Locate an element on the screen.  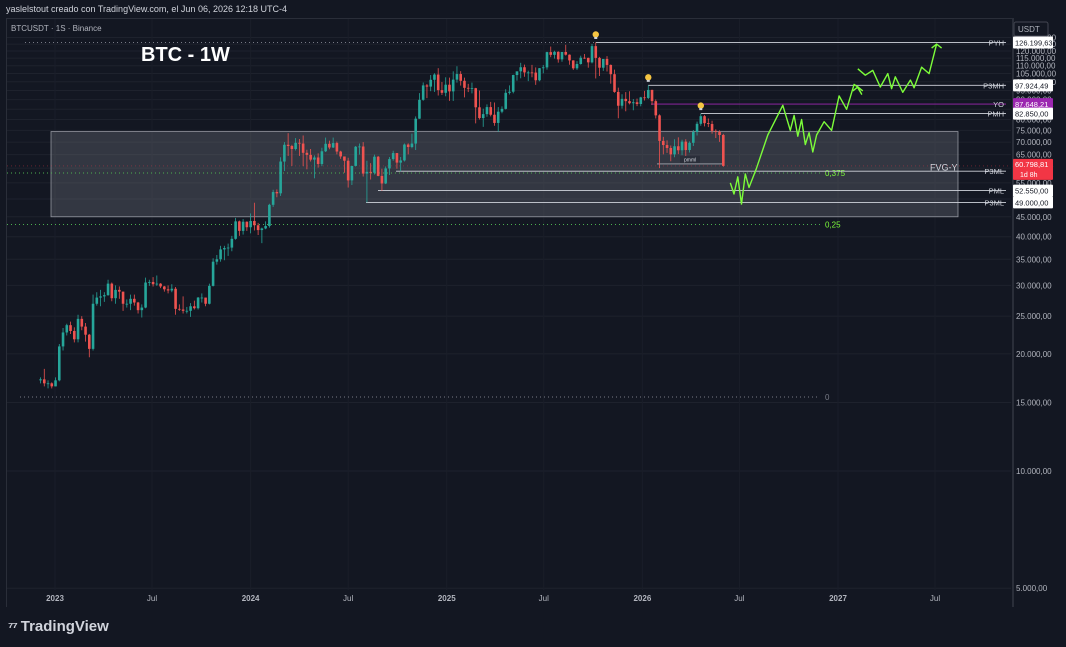
level-value-label: 87.648,21 is located at coordinates (1031, 104).